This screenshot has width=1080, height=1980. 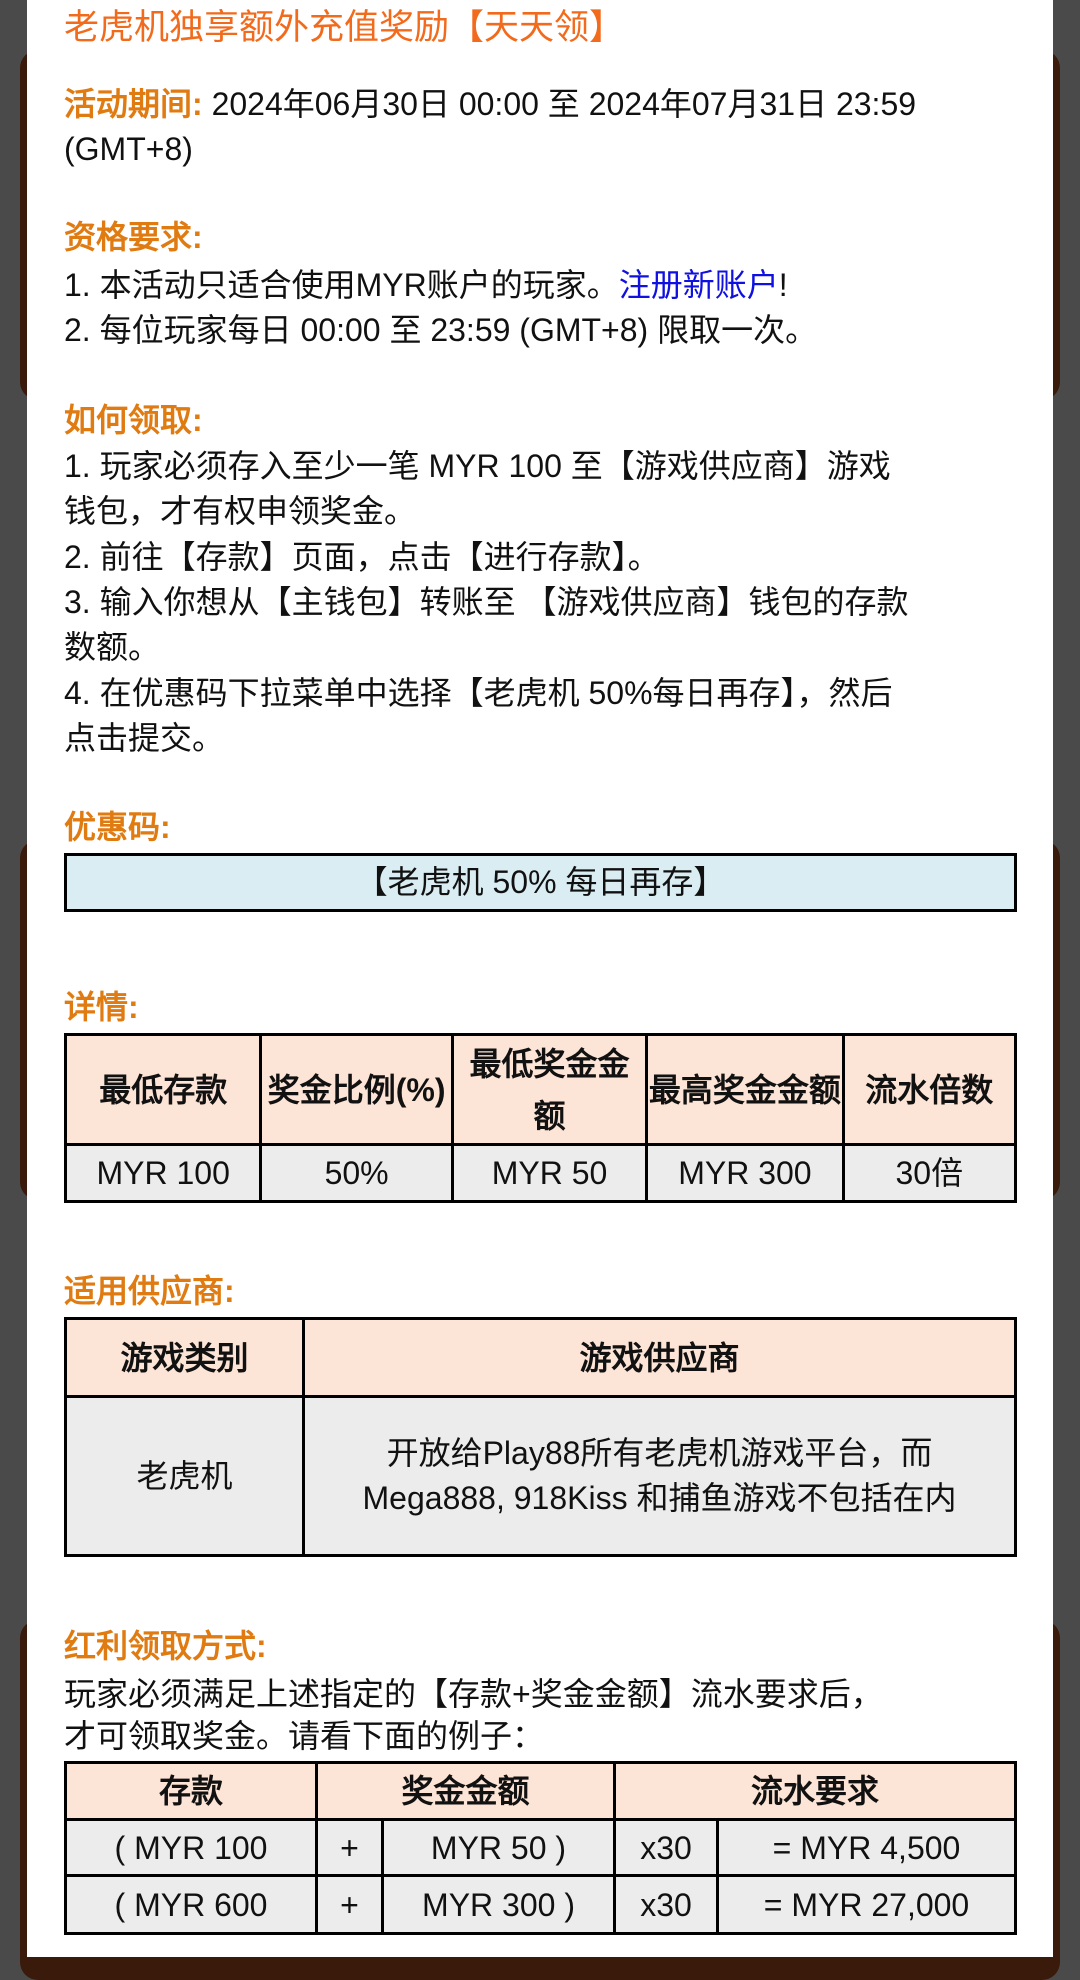 I want to click on promo-code-heading: 优惠码:, so click(x=117, y=827).